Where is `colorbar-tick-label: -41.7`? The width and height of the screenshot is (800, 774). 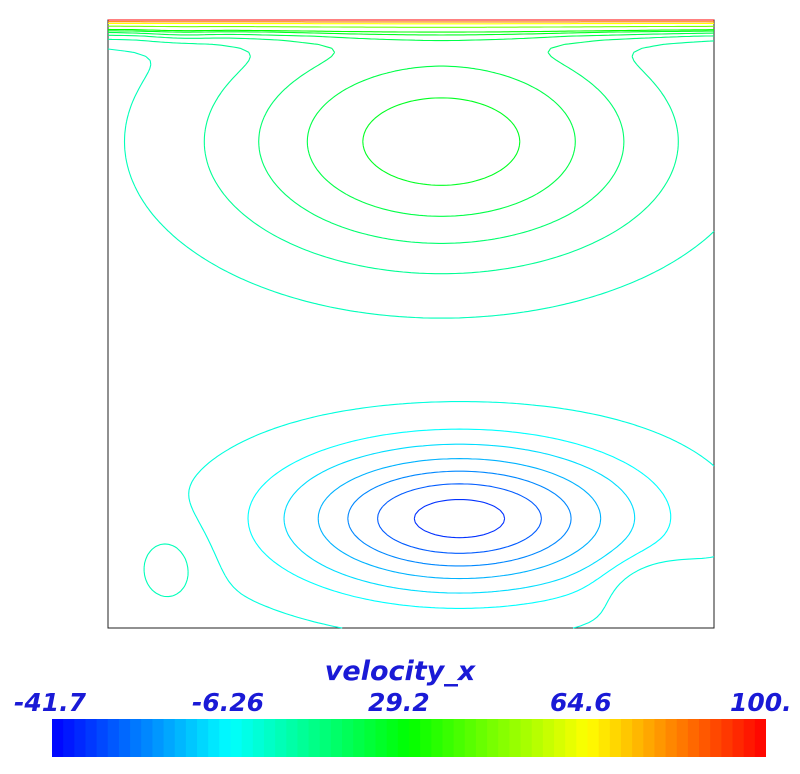
colorbar-tick-label: -41.7 is located at coordinates (50, 702).